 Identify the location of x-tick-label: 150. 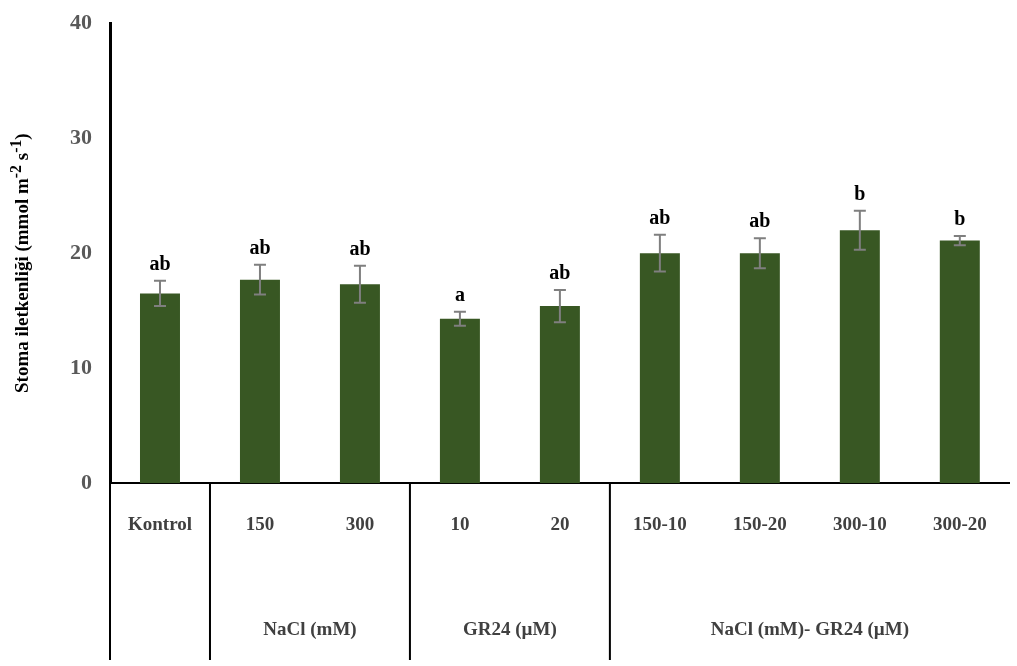
(260, 523).